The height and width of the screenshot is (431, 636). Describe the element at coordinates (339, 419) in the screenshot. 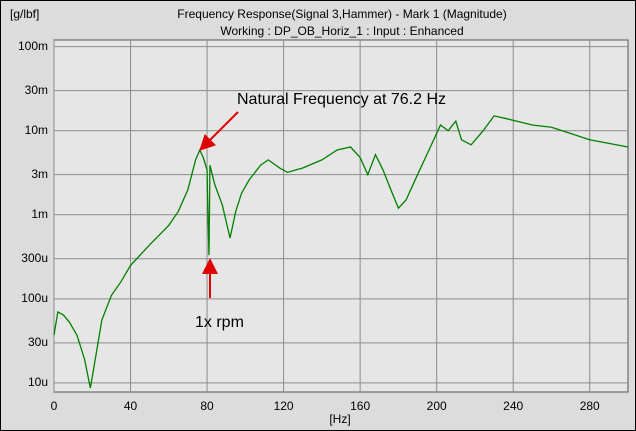

I see `x-axis-label: [Hz]` at that location.